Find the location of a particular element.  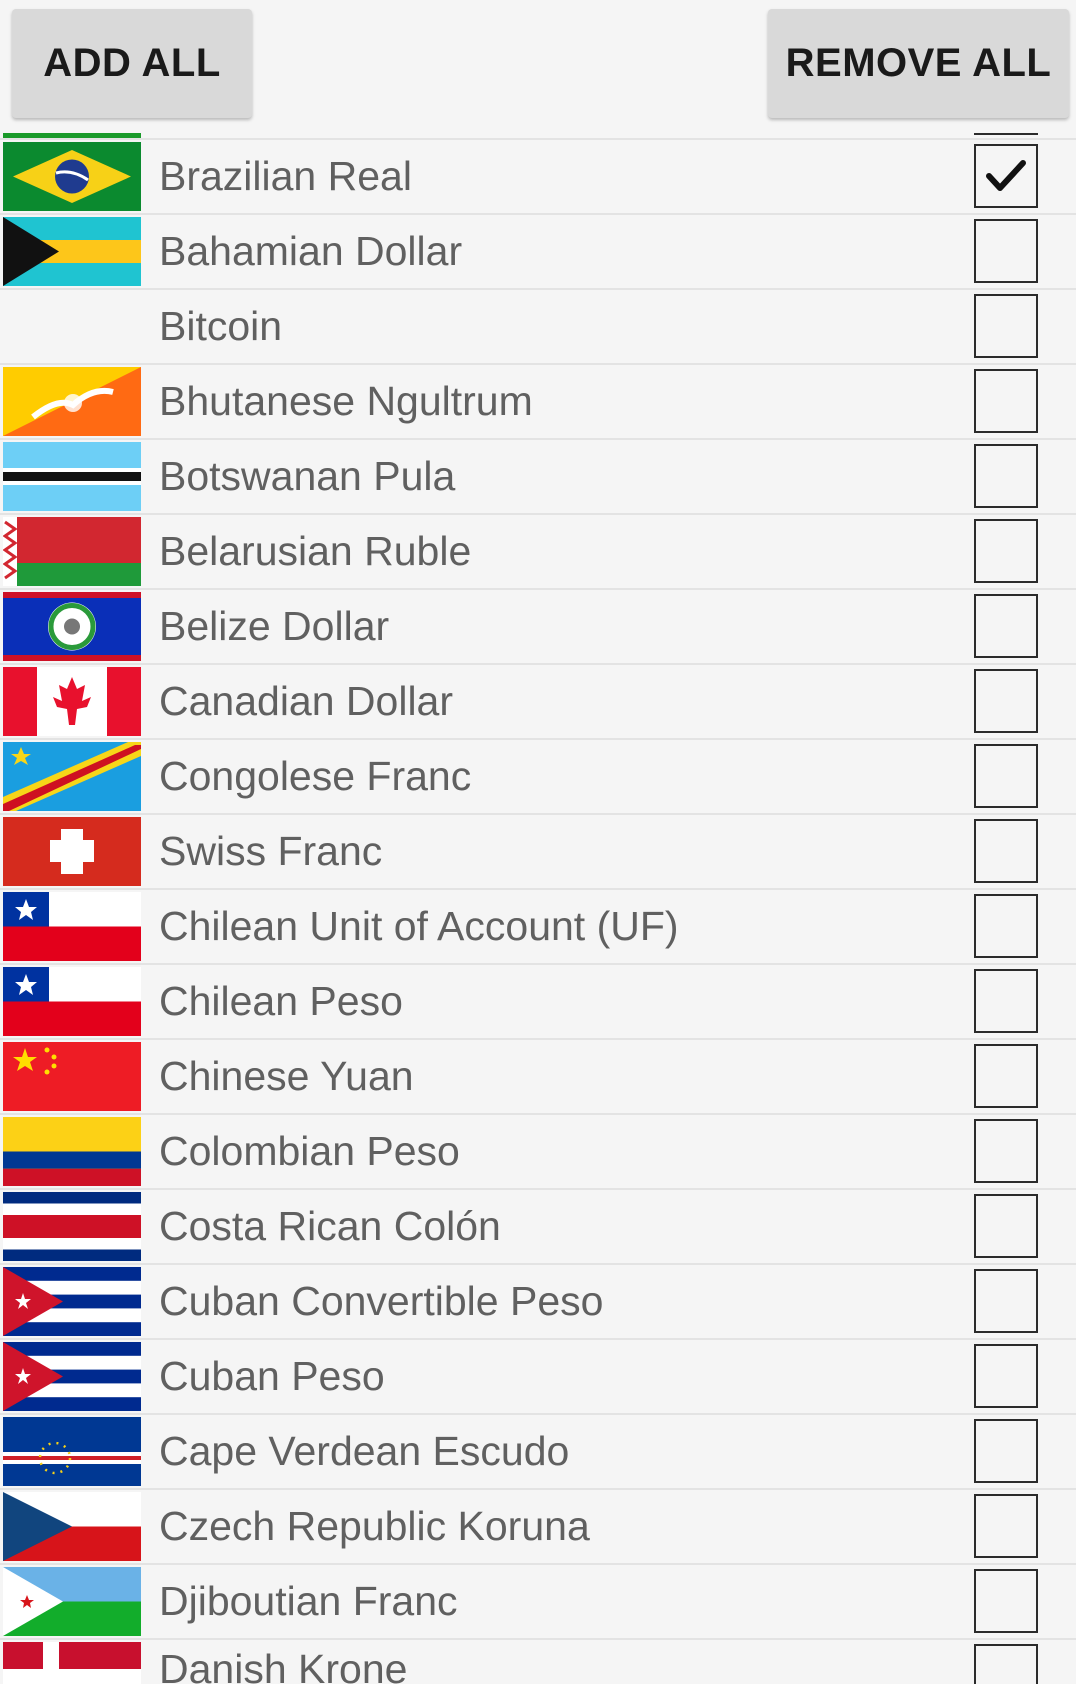

currency-name: Colombian Peso is located at coordinates (309, 1151).